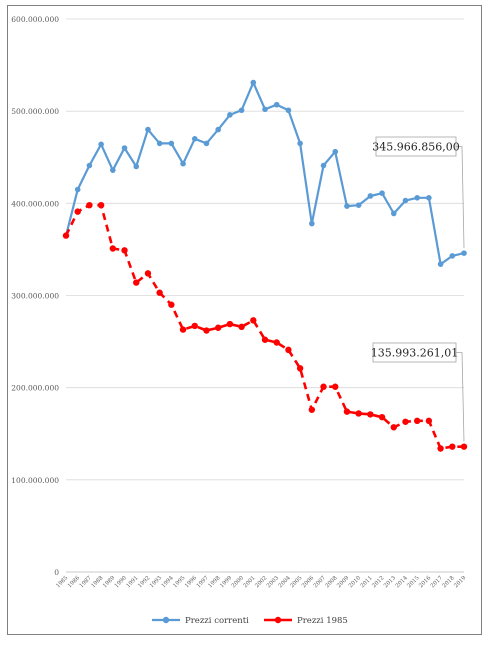 This screenshot has width=490, height=645. I want to click on x-tick-label: 1994, so click(168, 582).